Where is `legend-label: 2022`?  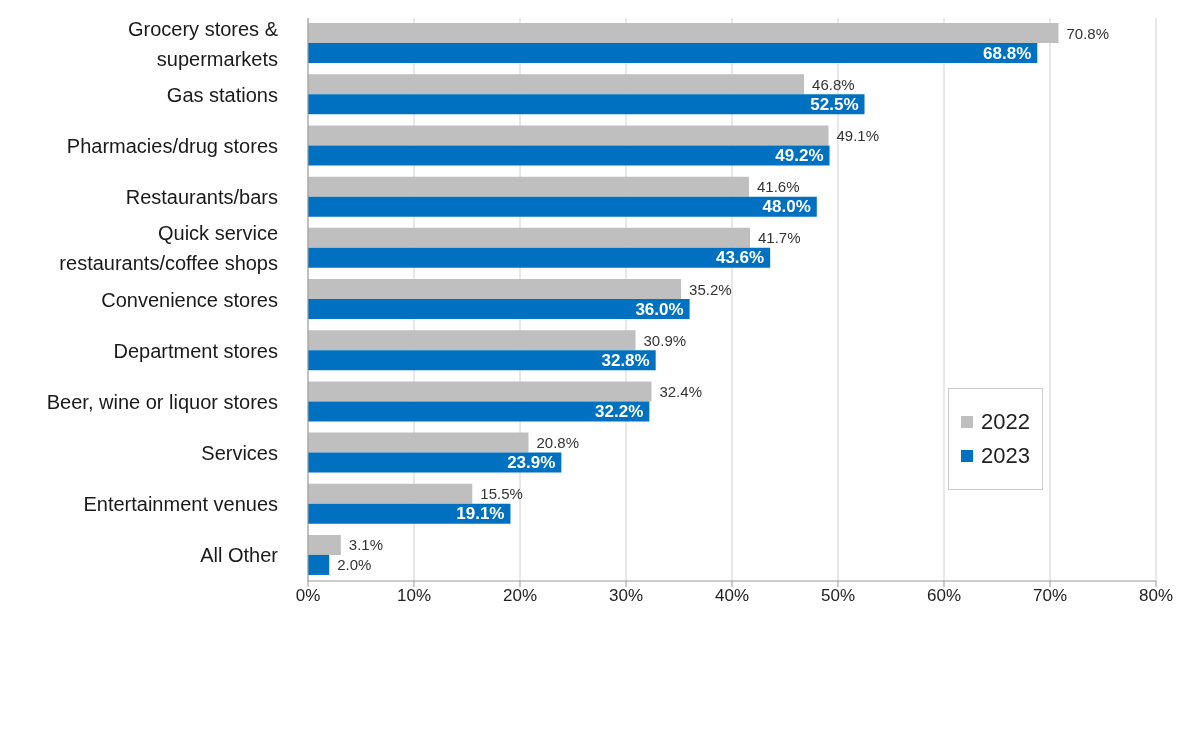
legend-label: 2022 is located at coordinates (1005, 422).